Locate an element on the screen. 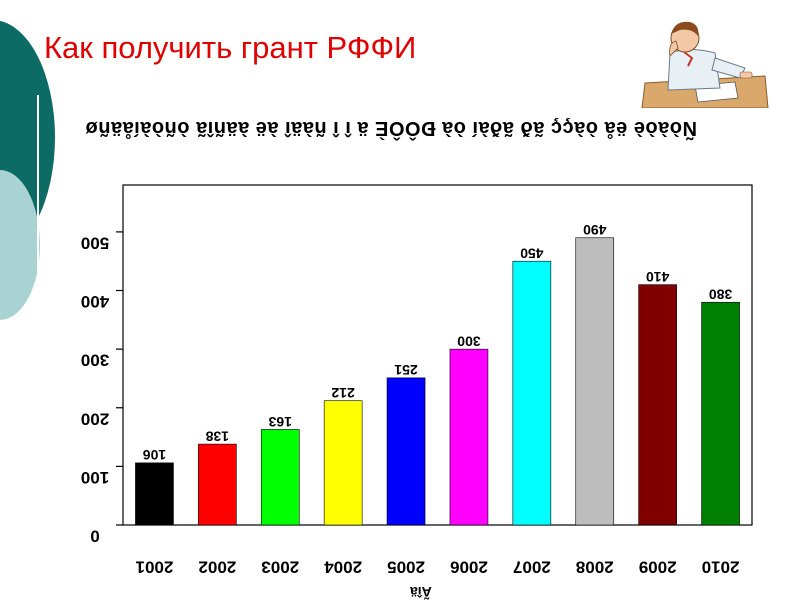  bar-value-label: 163 is located at coordinates (280, 422).